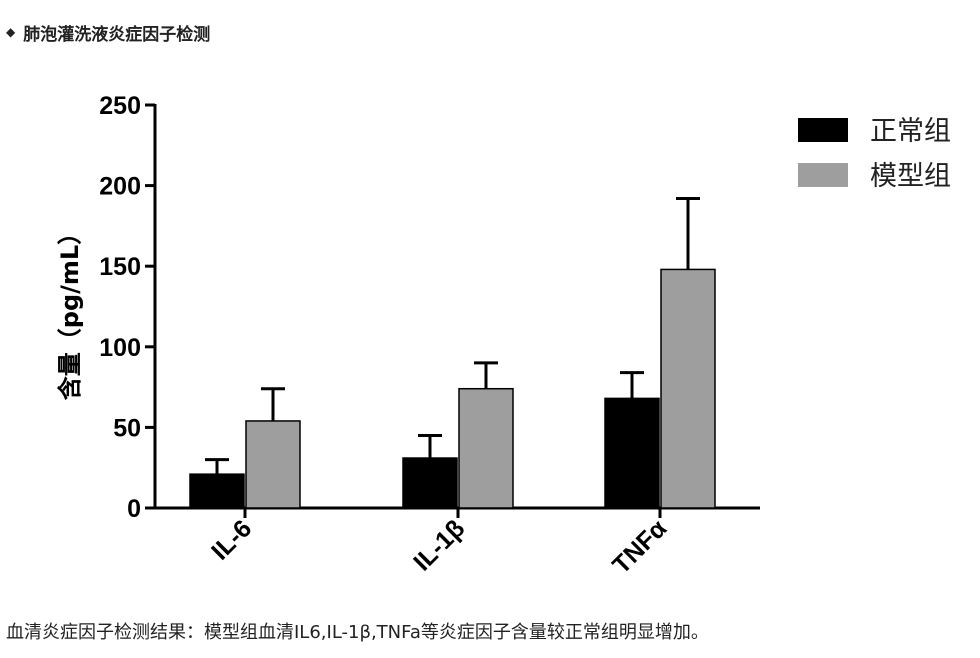  What do you see at coordinates (120, 267) in the screenshot?
I see `y-tick-label: 150` at bounding box center [120, 267].